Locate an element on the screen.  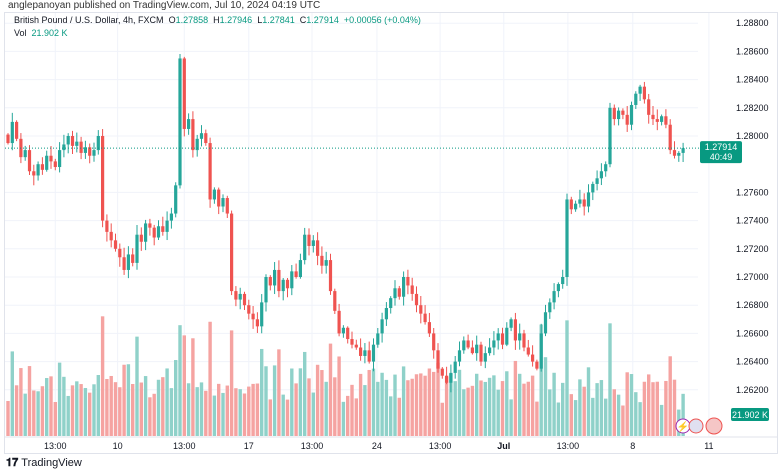
high-value: 1.27946 is located at coordinates (236, 20).